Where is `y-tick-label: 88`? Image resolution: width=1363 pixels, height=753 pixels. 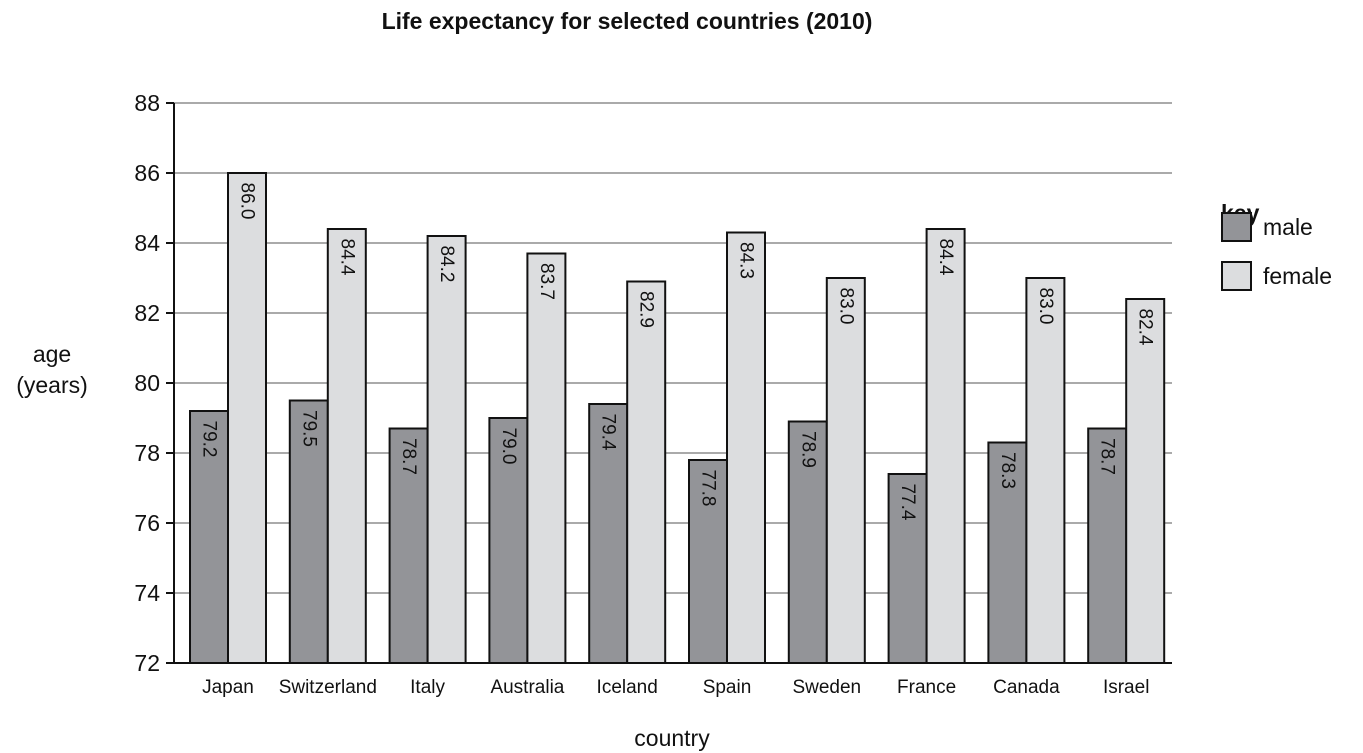 y-tick-label: 88 is located at coordinates (147, 103).